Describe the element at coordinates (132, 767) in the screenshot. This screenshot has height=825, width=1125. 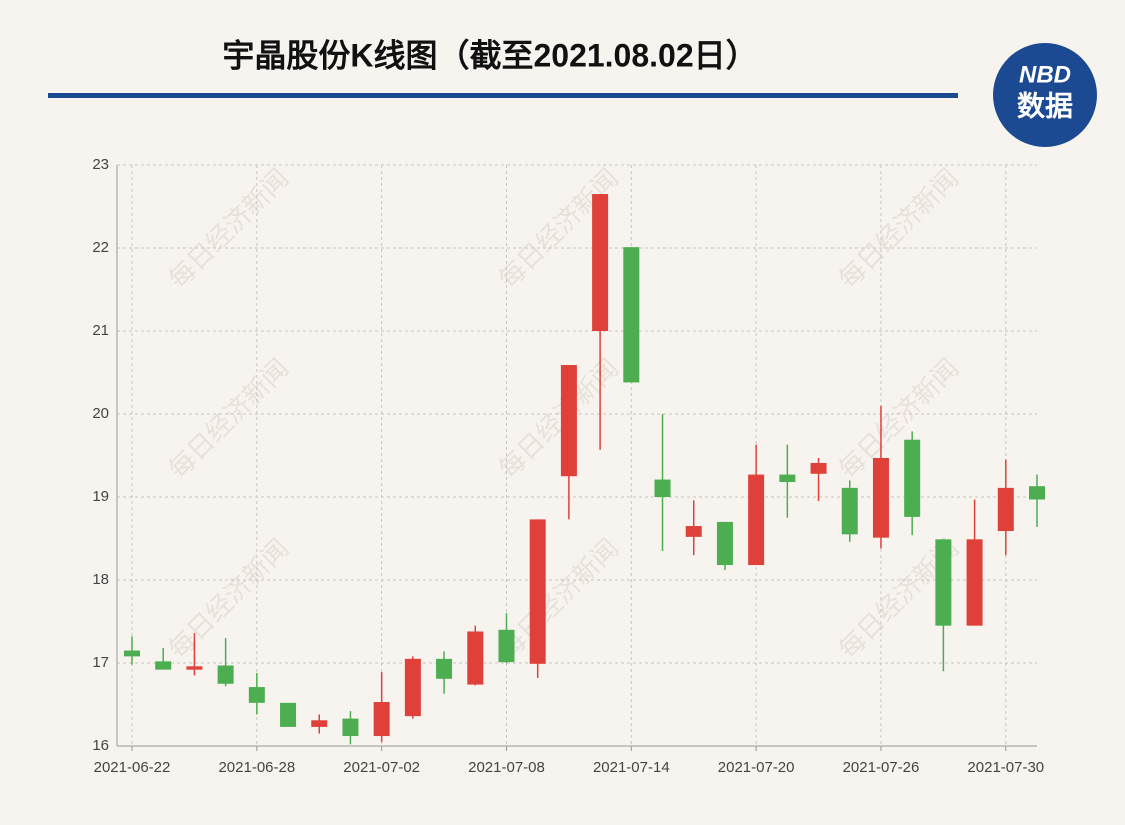
I see `x-tick-label: 2021-06-22` at that location.